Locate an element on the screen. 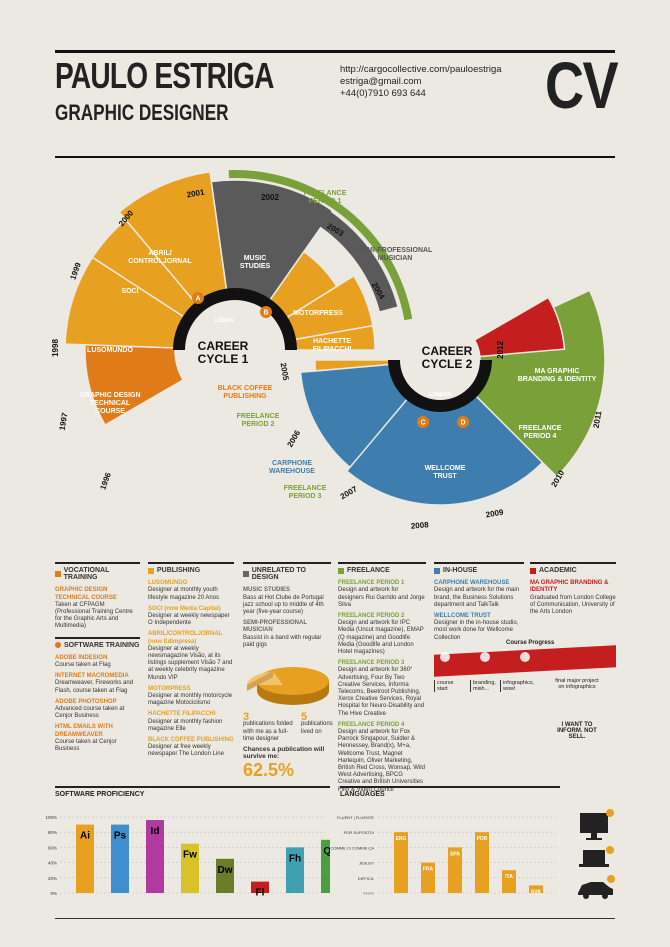  label-graphic-design: GRAPHIC DESIGN TECHNICAL COURSE is located at coordinates (109, 403).